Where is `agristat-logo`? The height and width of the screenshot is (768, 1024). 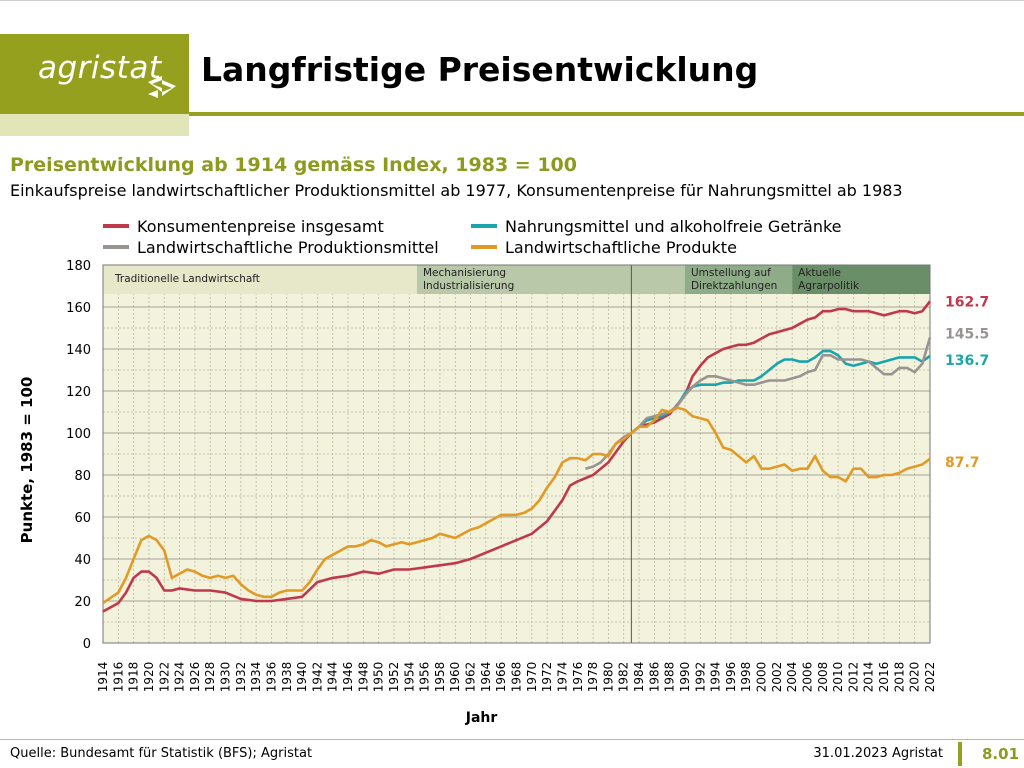
agristat-logo is located at coordinates (94, 74).